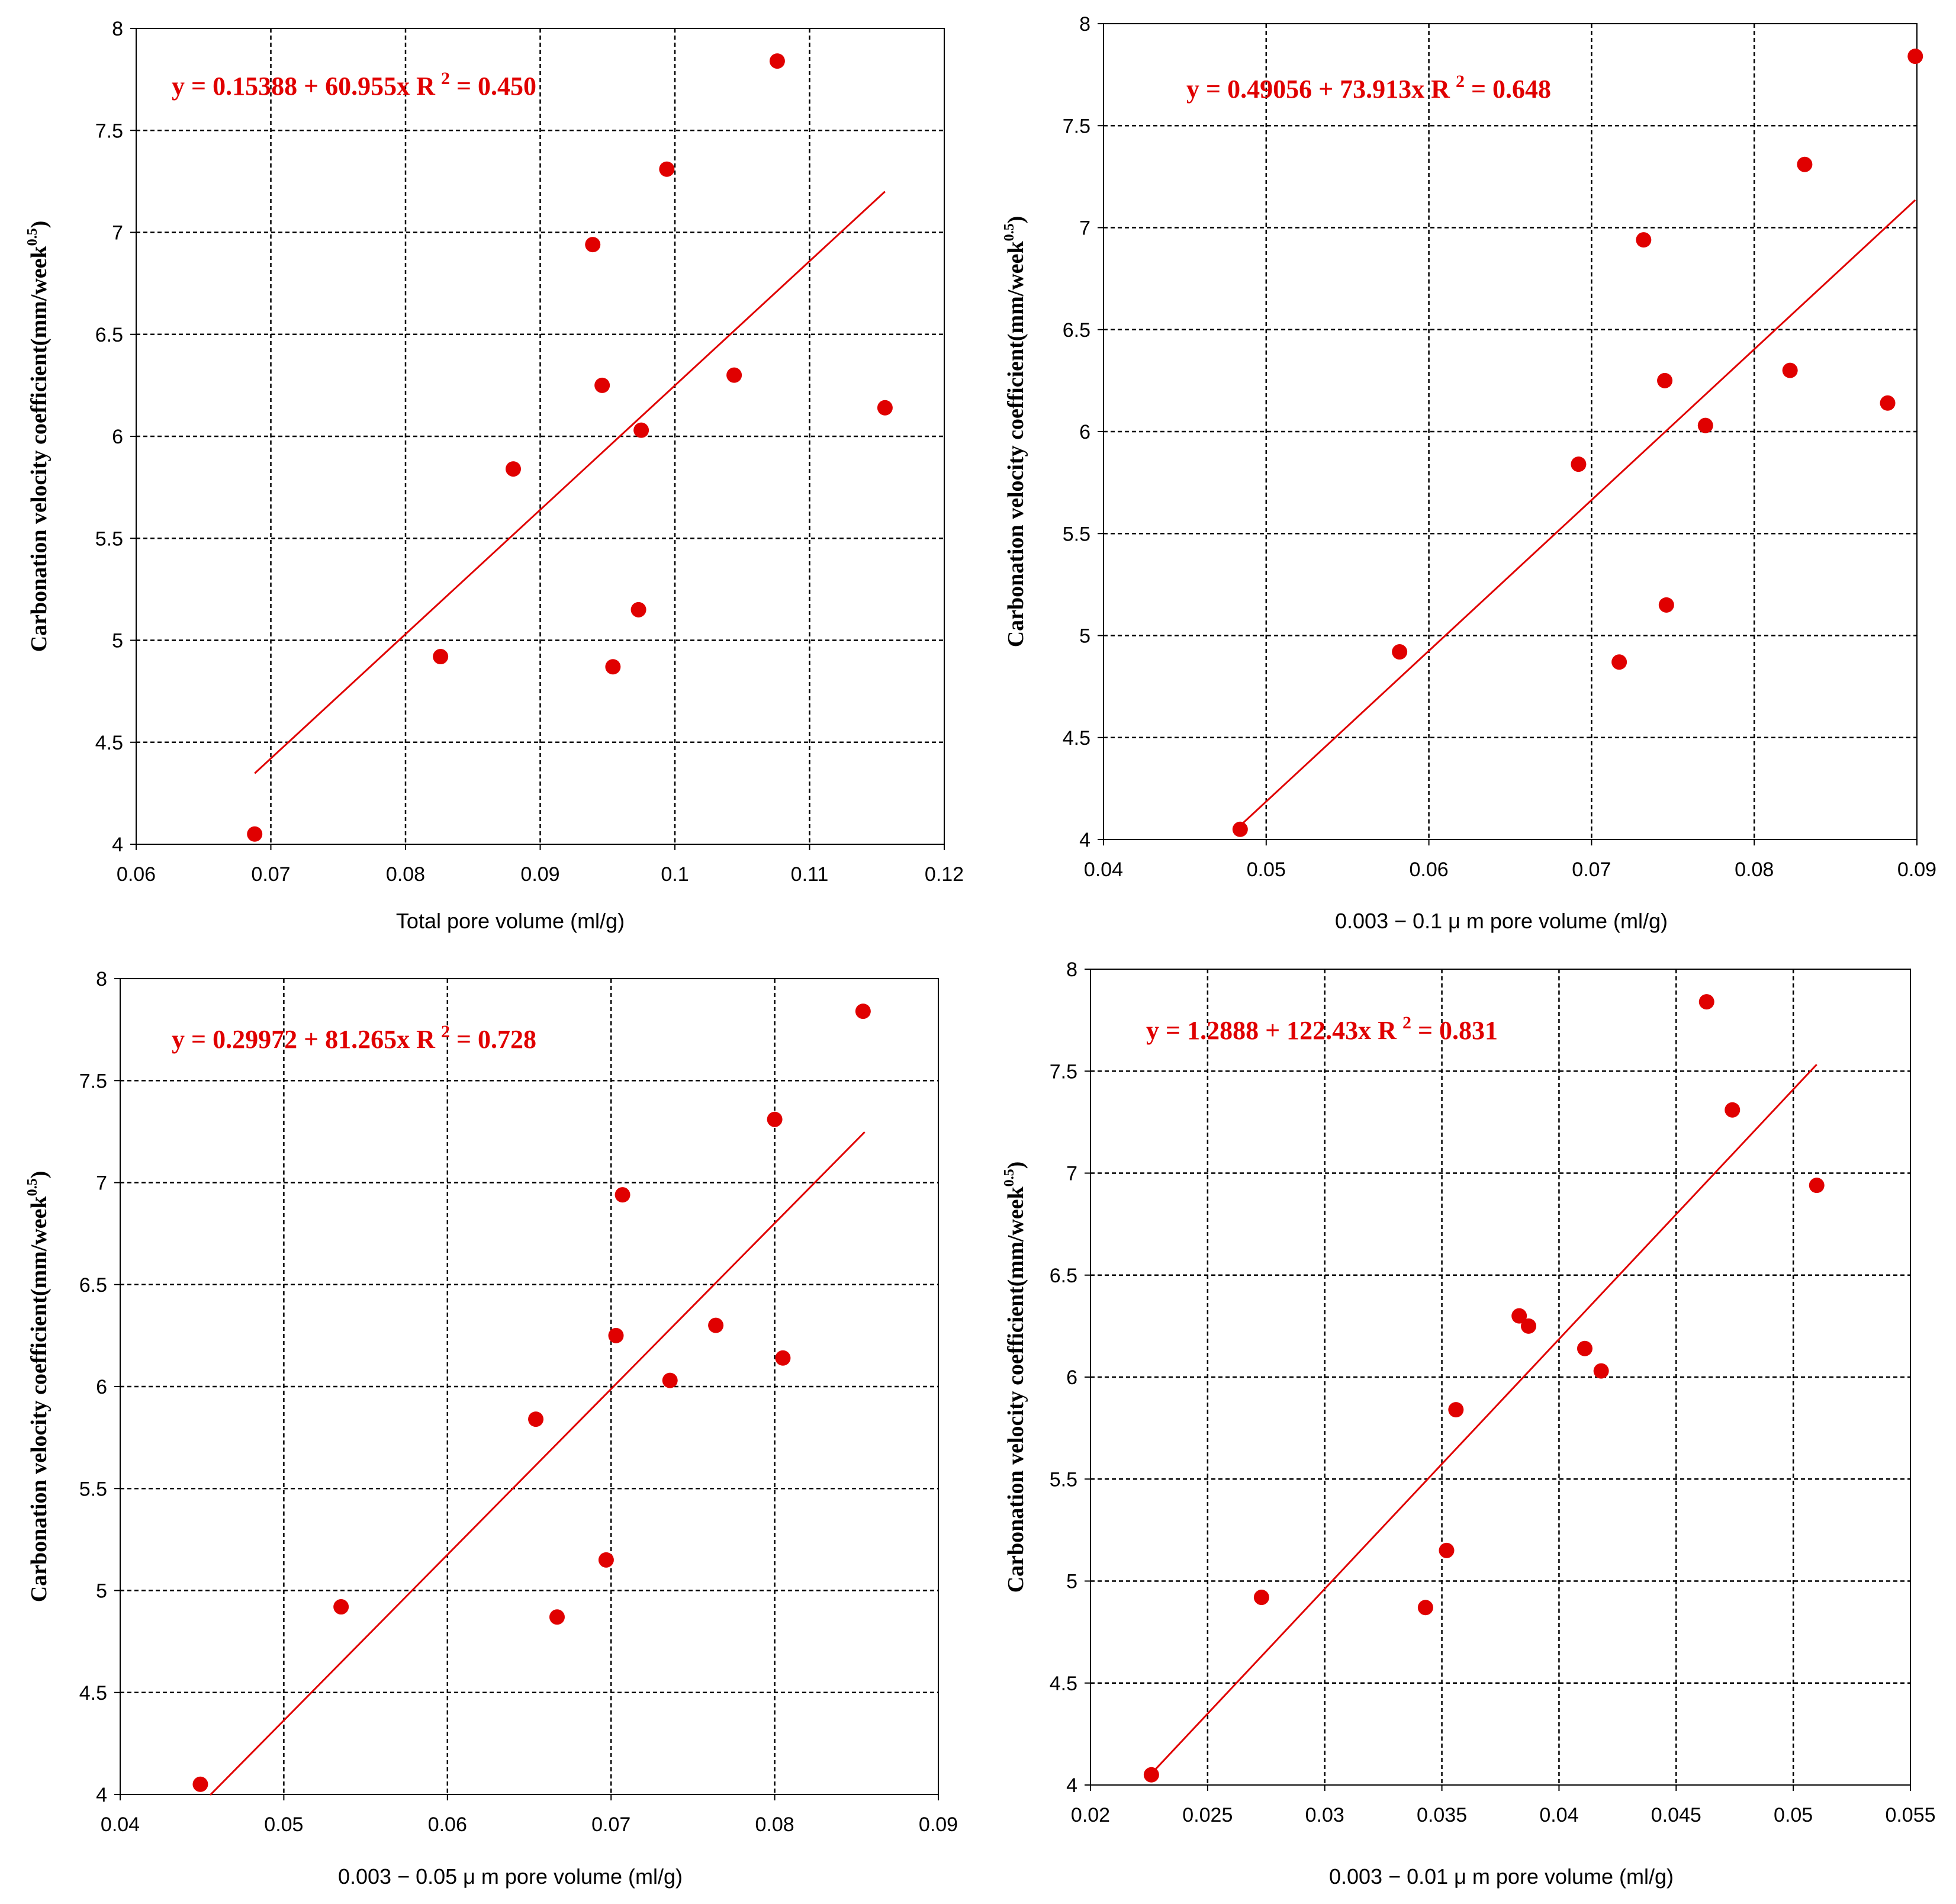 Image resolution: width=1956 pixels, height=1904 pixels. I want to click on r2-value: = 0.831, so click(1454, 1030).